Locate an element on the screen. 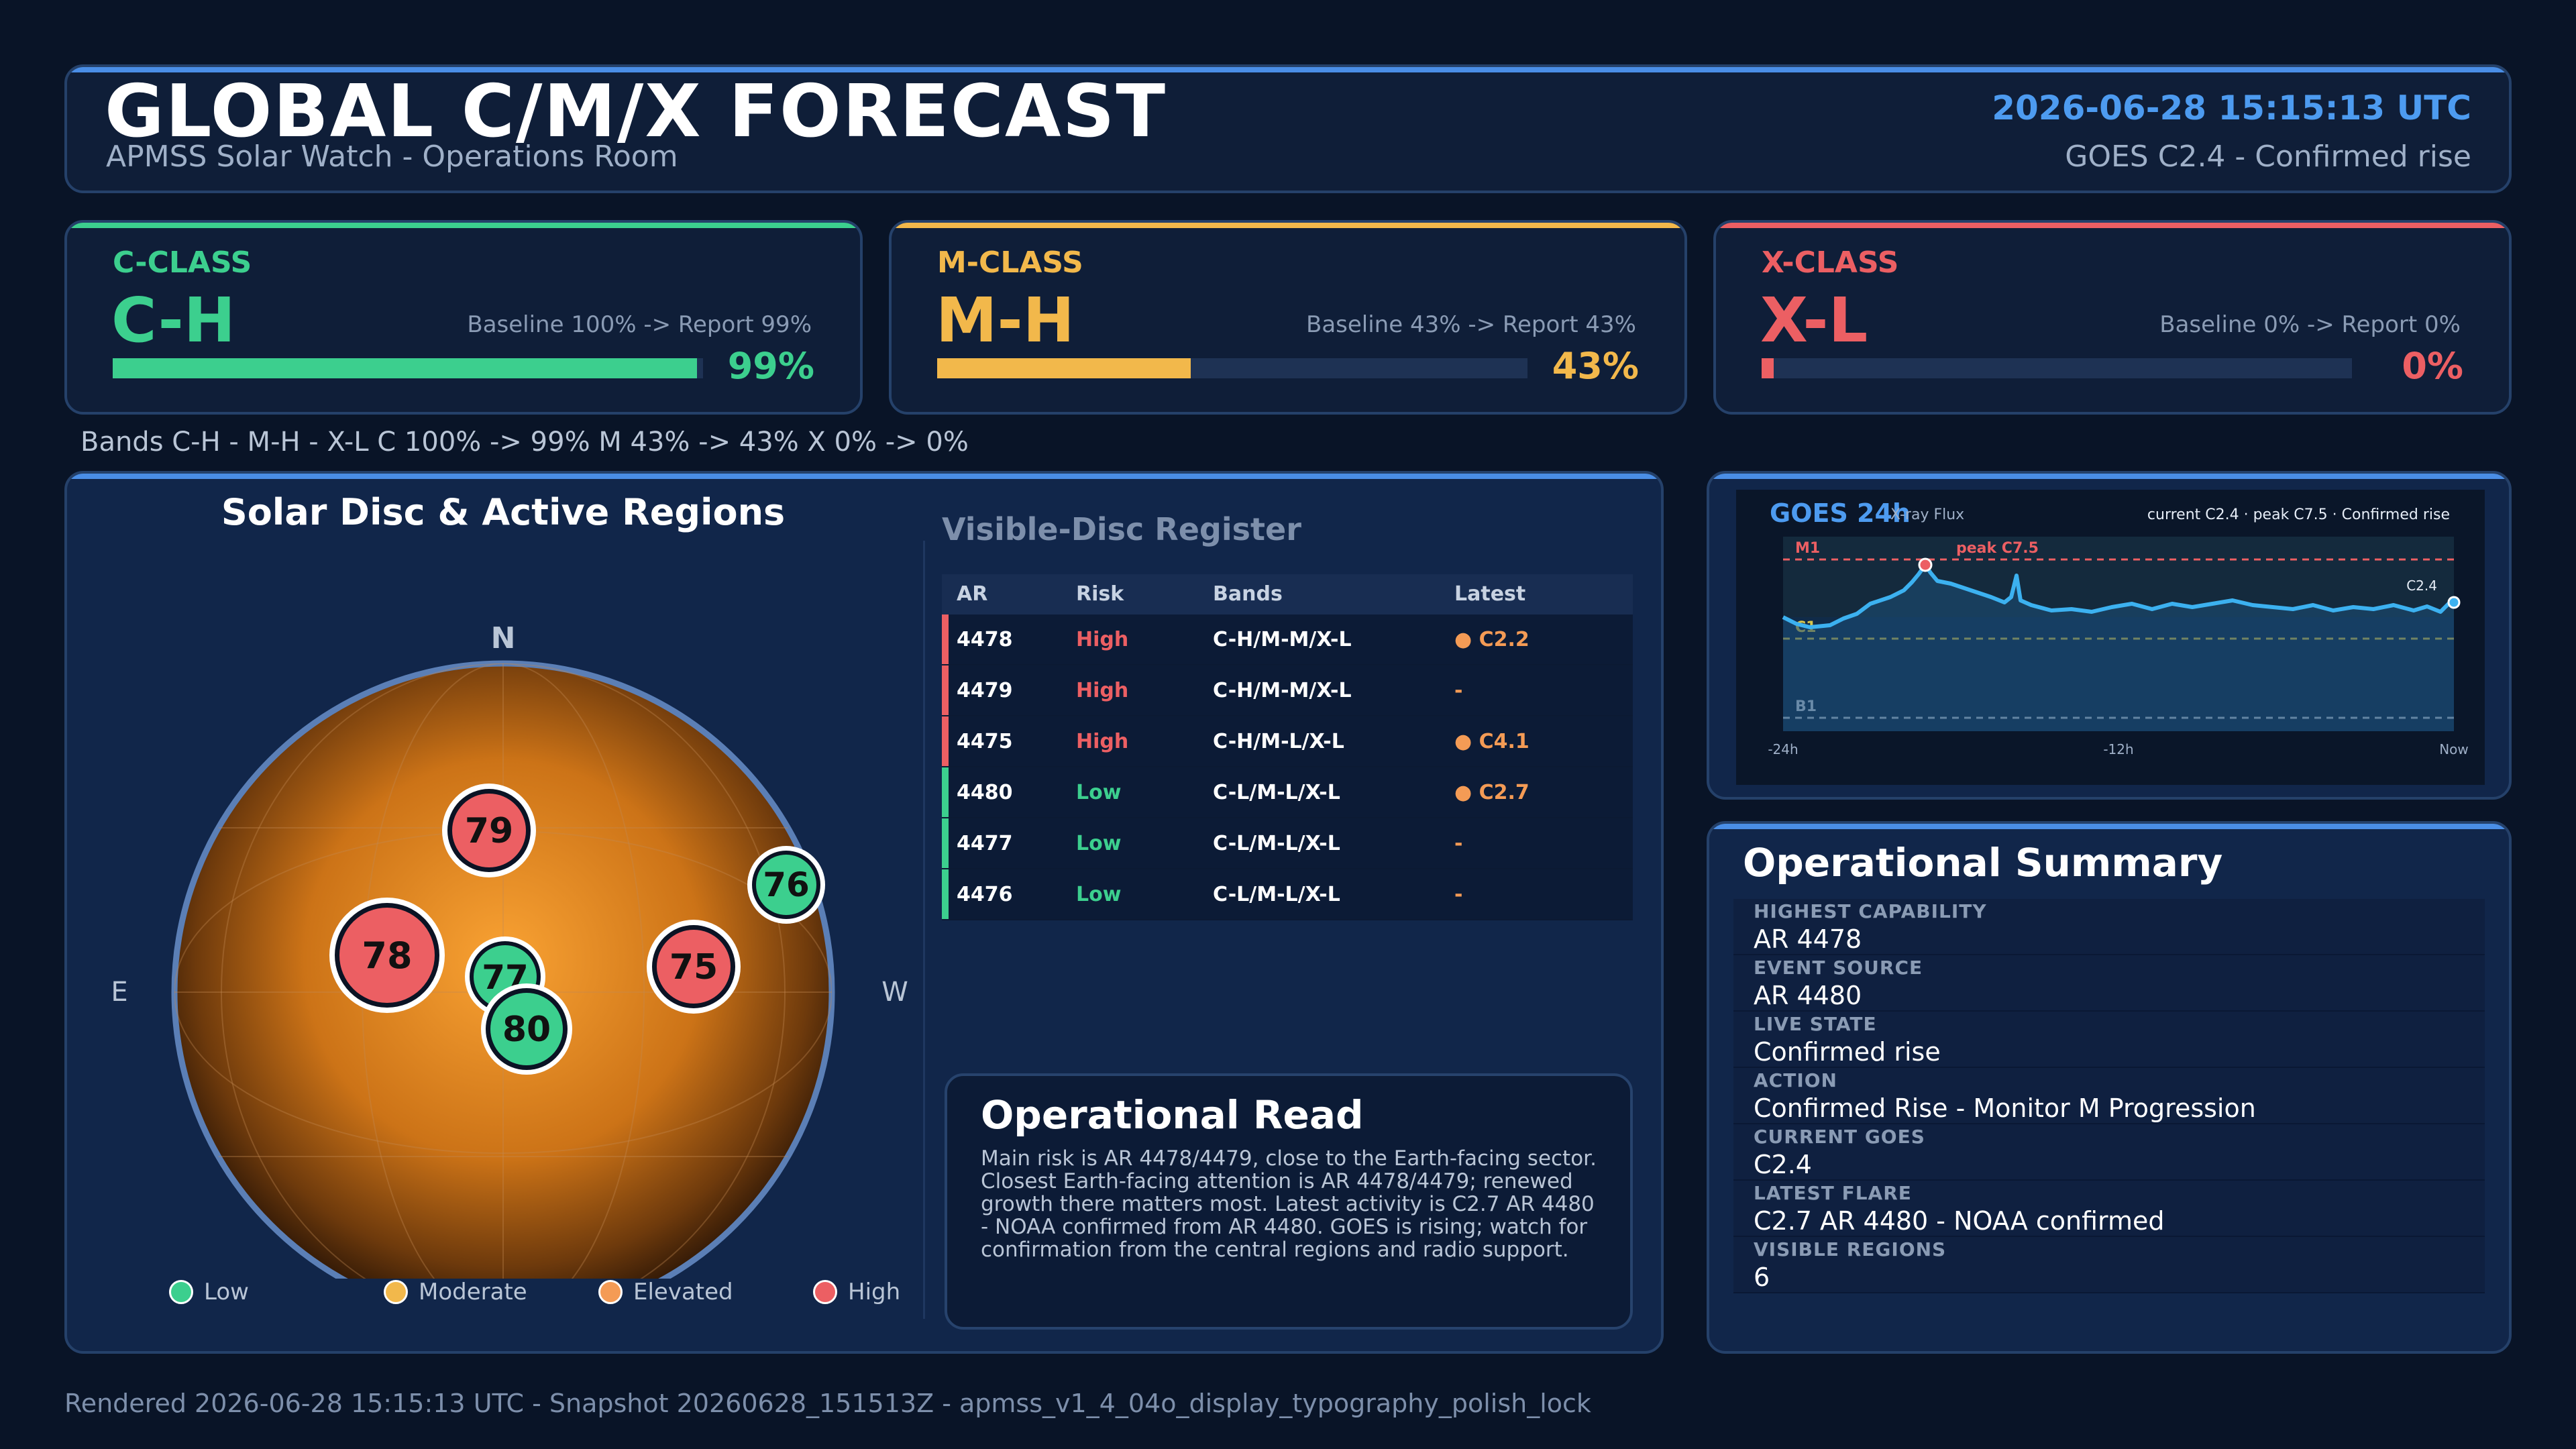 The image size is (2576, 1449). active-region-80: 80 is located at coordinates (526, 1029).